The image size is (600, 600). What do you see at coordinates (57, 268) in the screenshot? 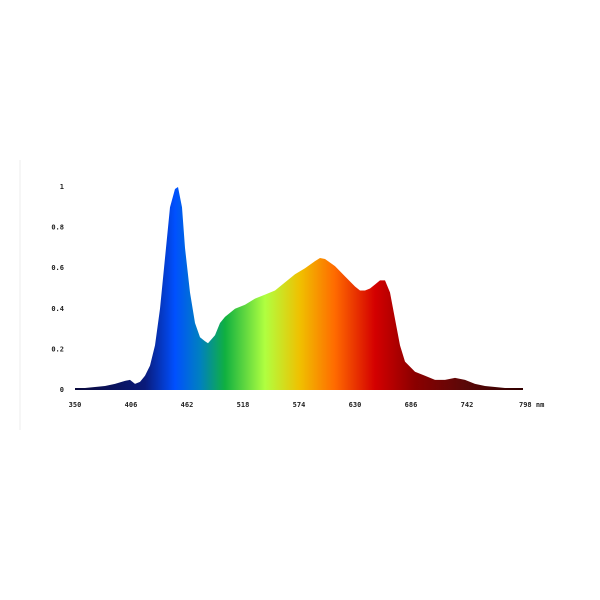
I see `y-tick-label: 0.6` at bounding box center [57, 268].